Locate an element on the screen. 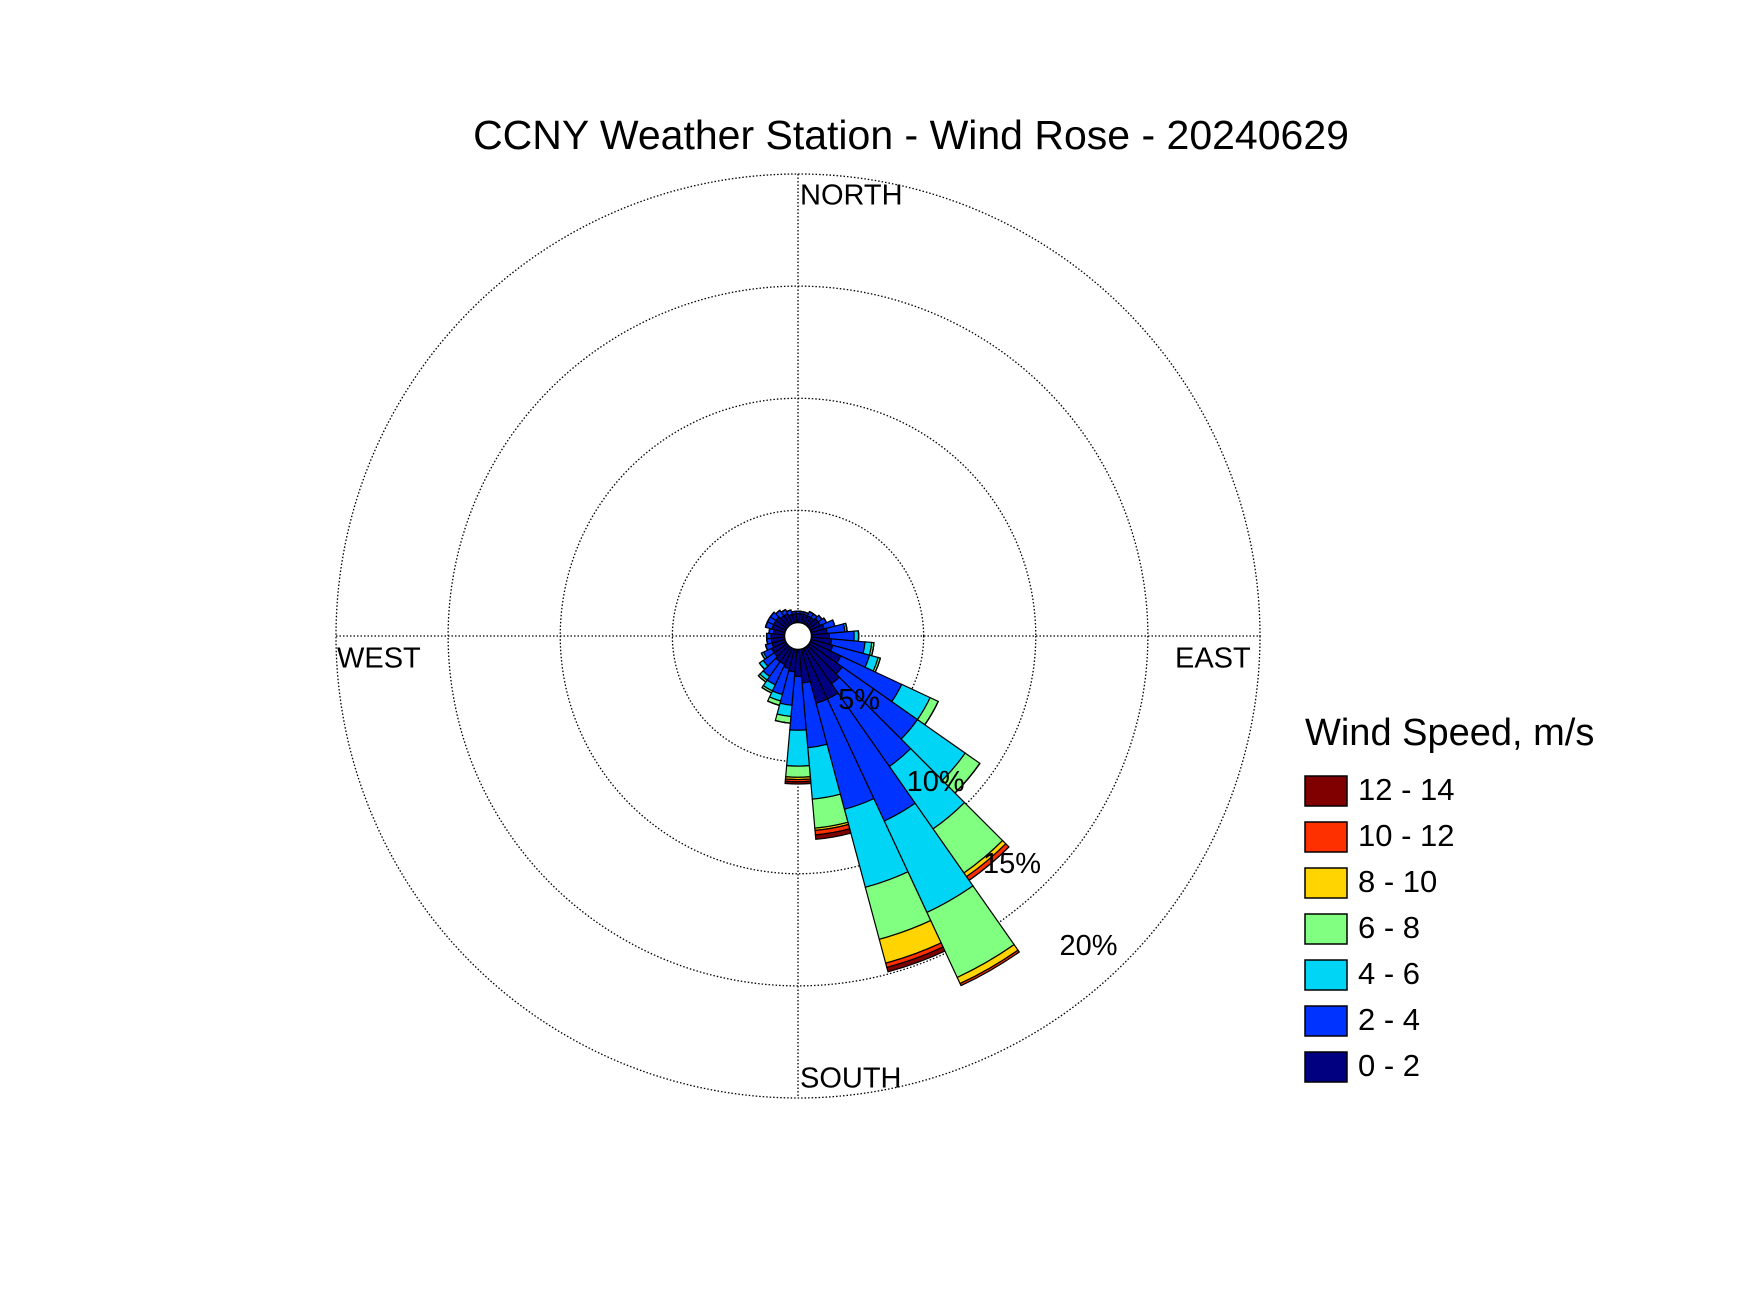 The image size is (1750, 1313). direction-label: EAST is located at coordinates (1213, 659).